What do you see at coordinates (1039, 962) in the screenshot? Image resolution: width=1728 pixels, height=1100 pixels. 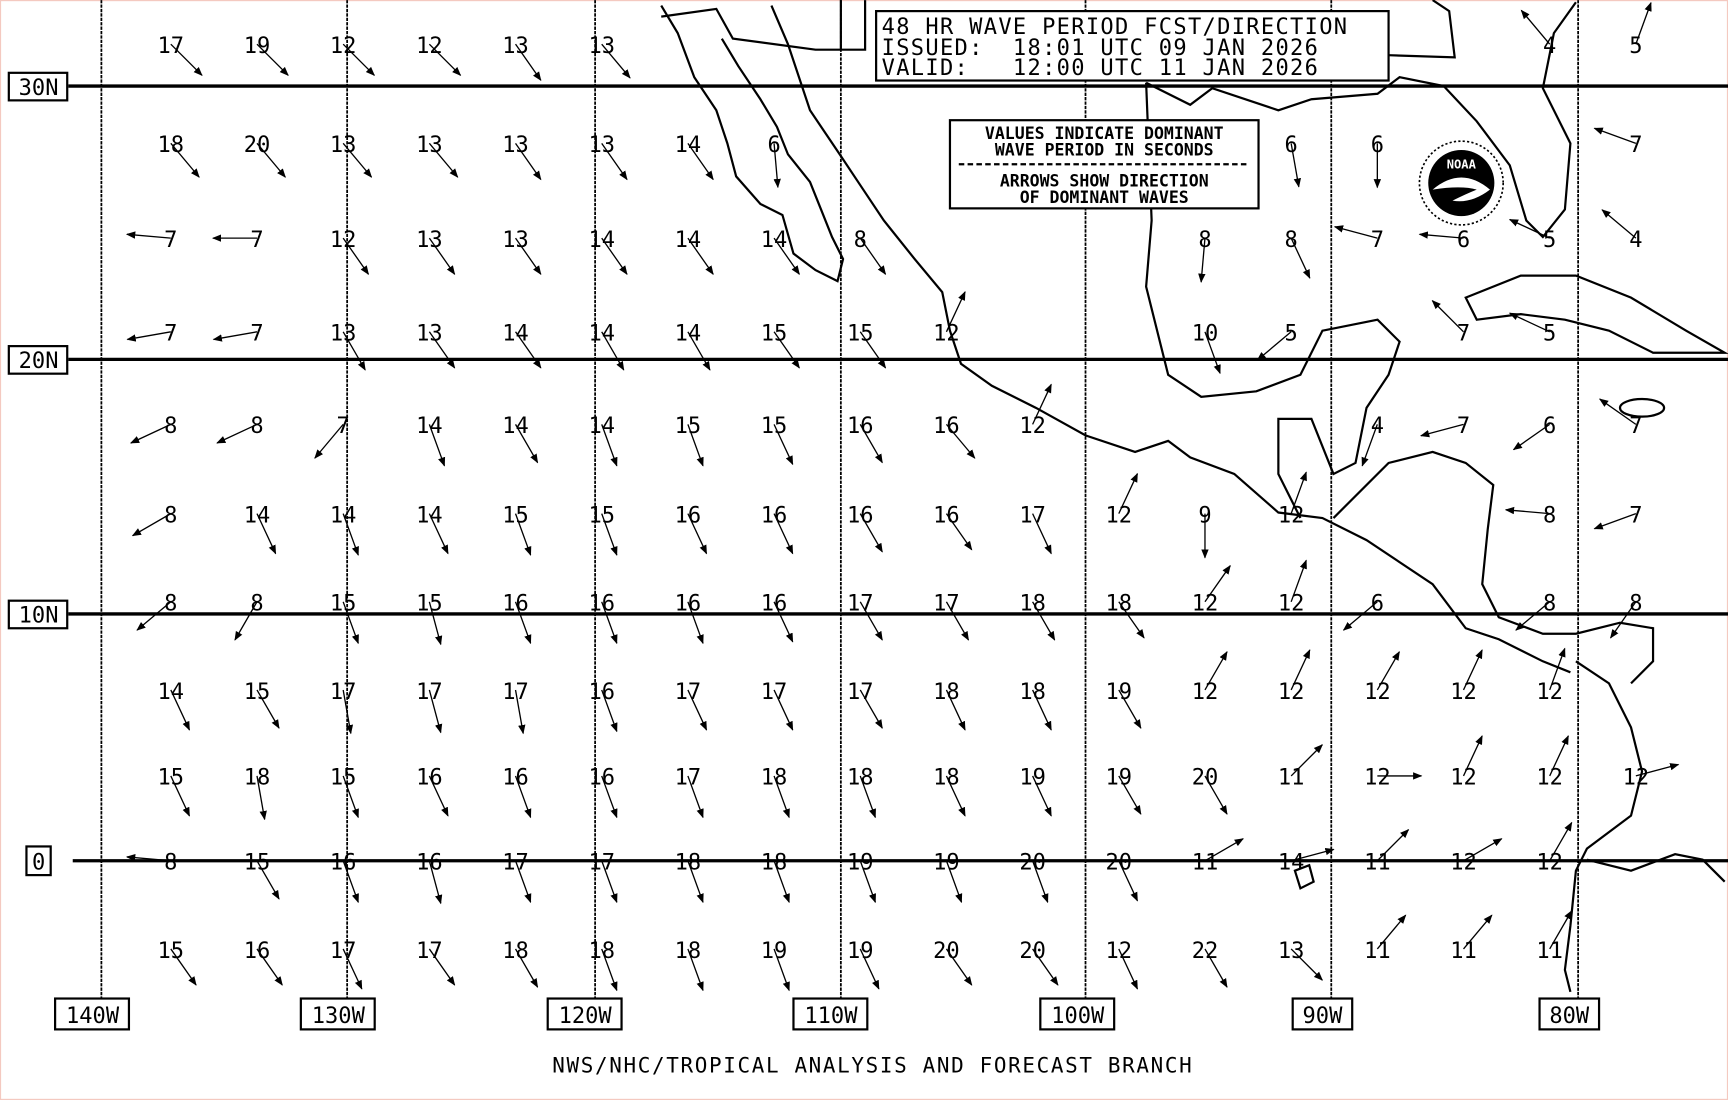 I see `grid-cell: 20` at bounding box center [1039, 962].